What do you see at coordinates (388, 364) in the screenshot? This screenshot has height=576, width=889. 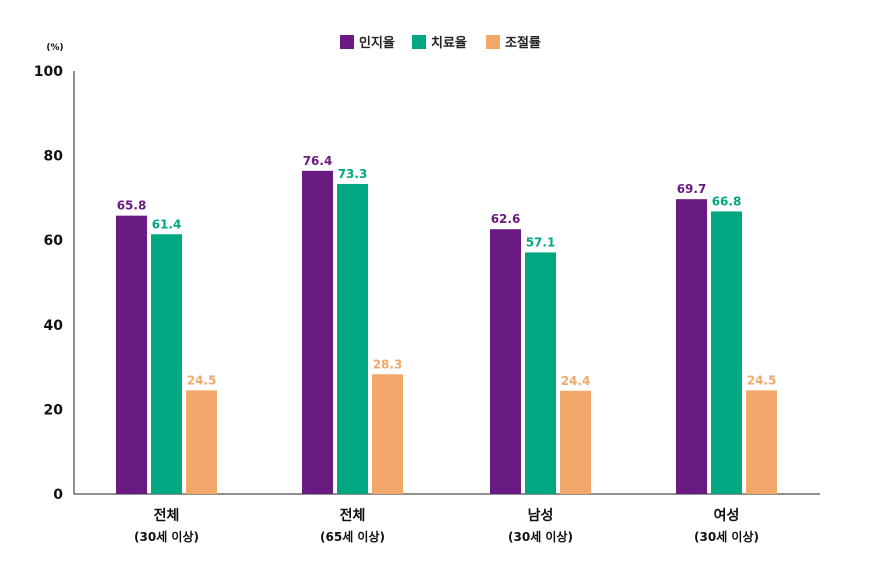 I see `data-label: 28.3` at bounding box center [388, 364].